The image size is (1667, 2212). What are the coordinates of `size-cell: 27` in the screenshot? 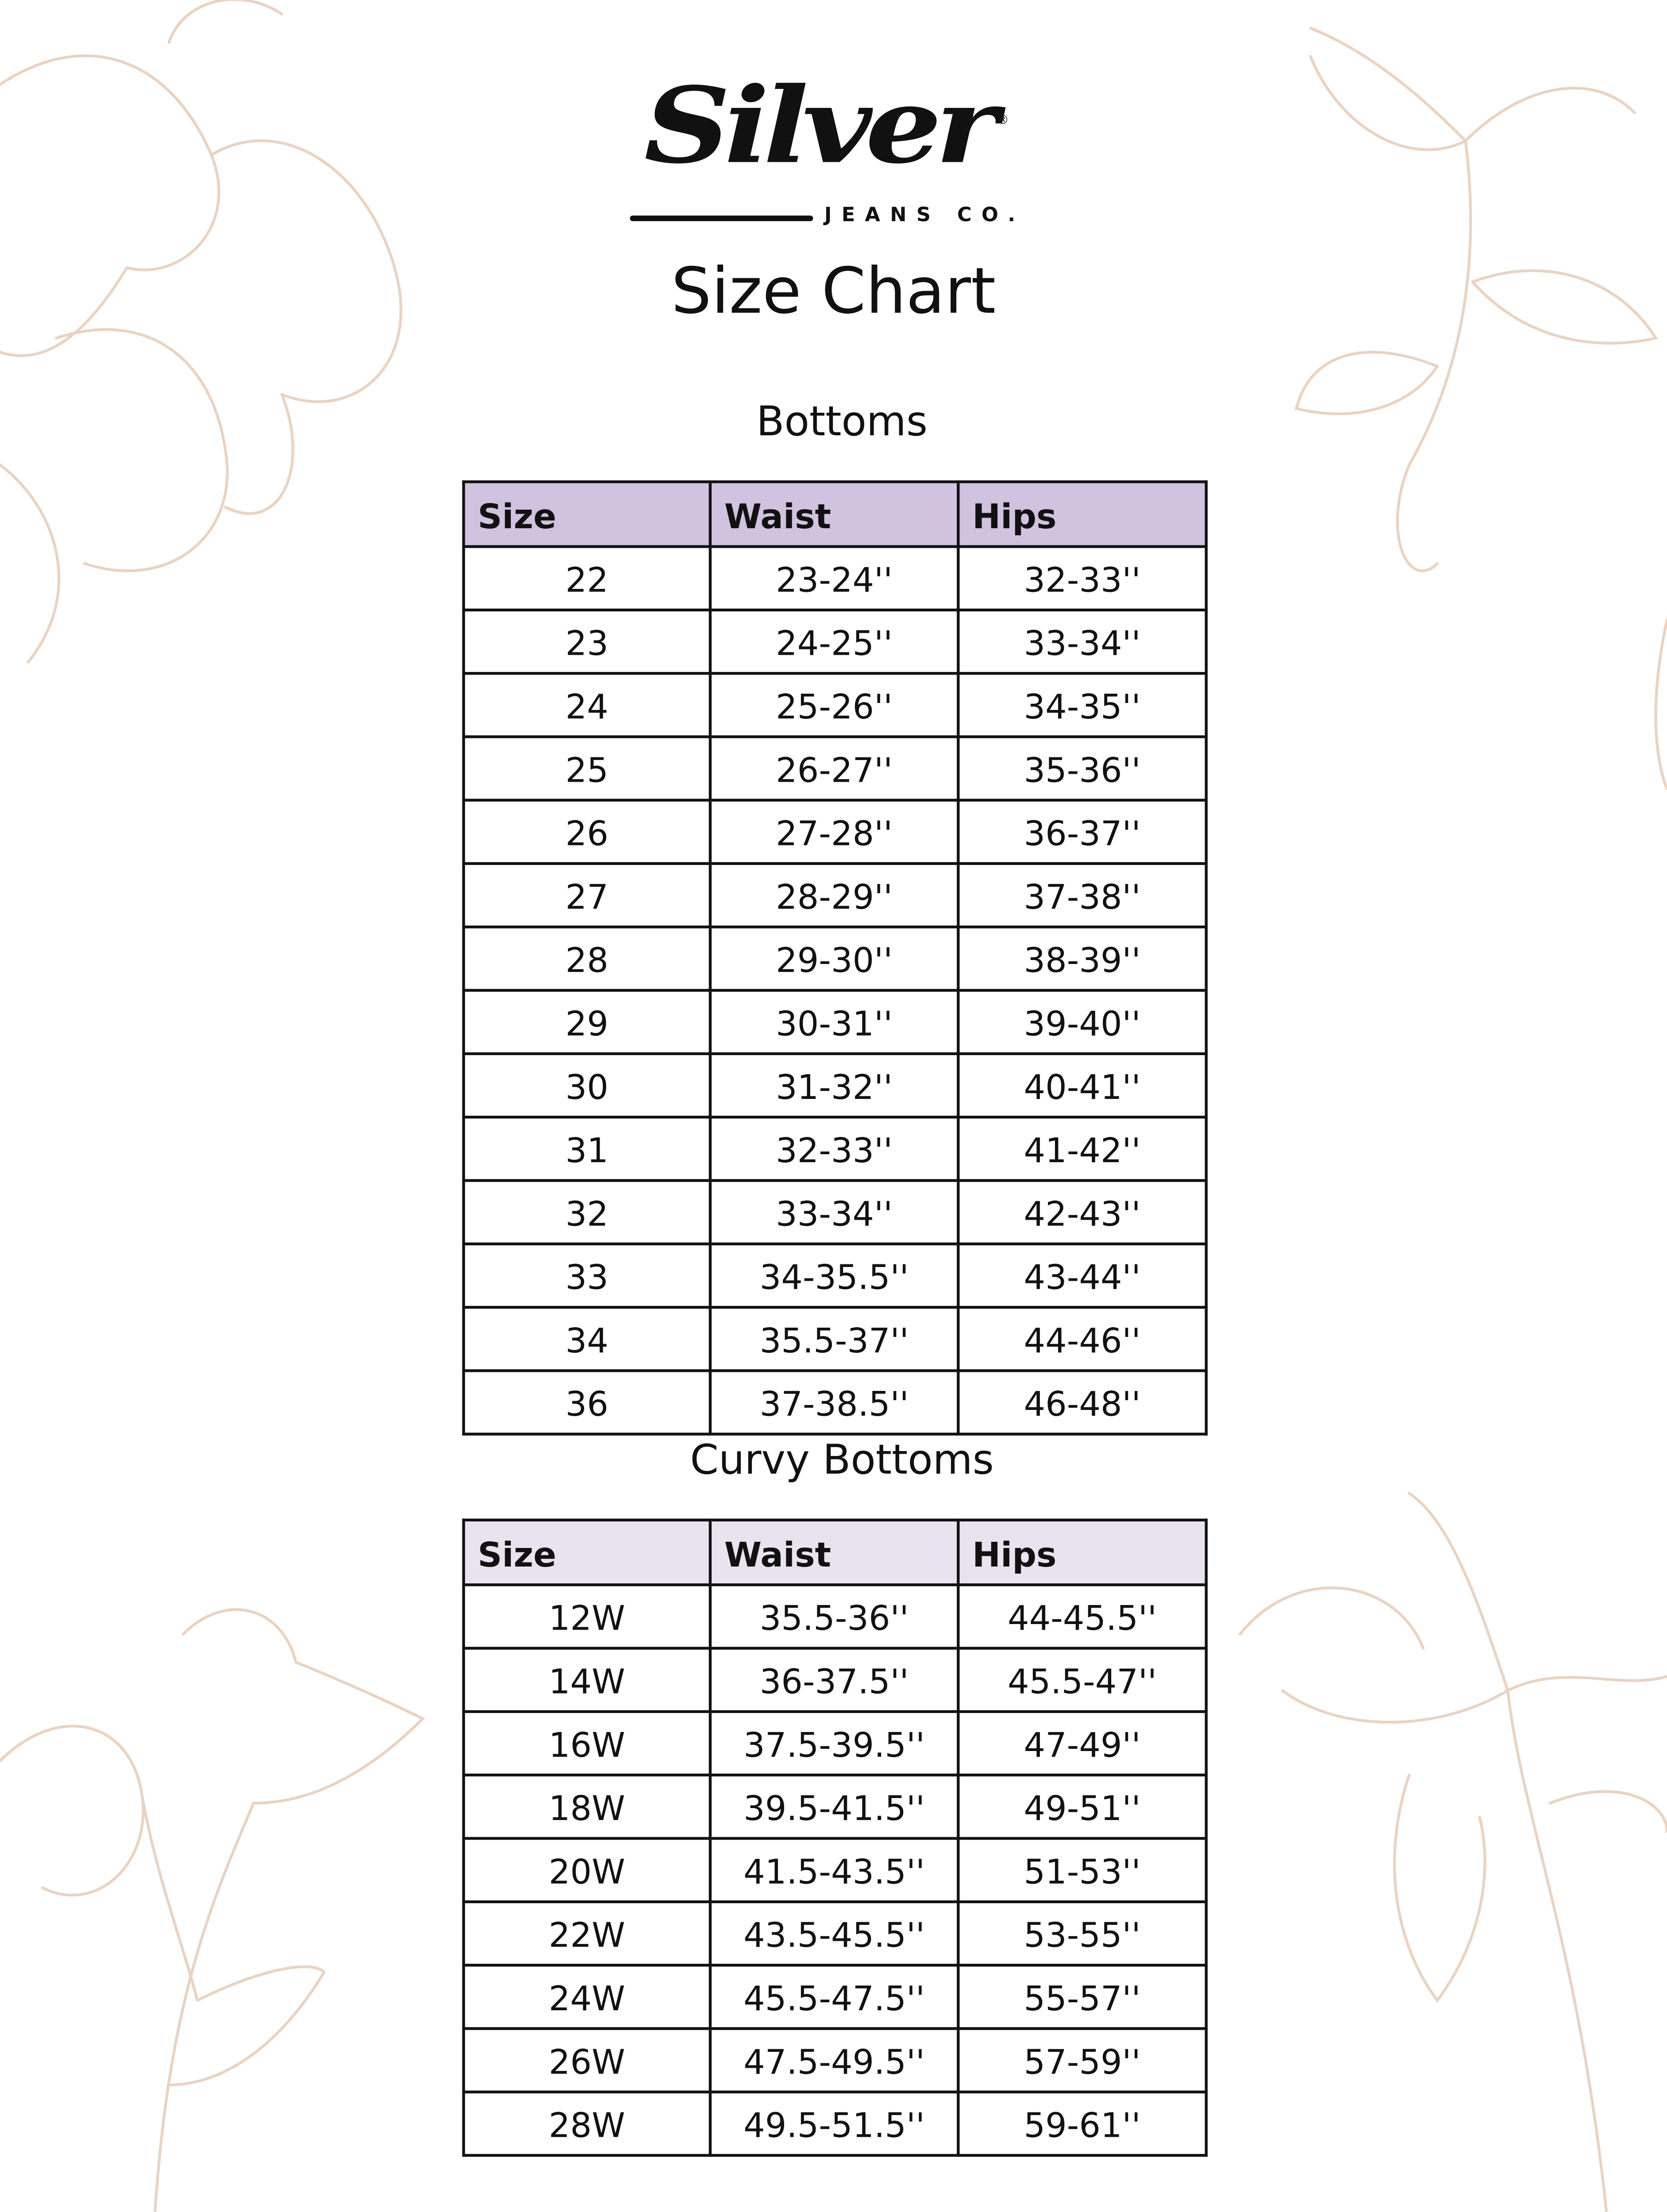 It's located at (587, 896).